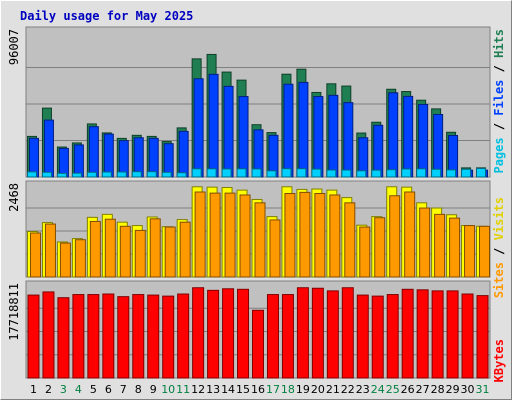 This screenshot has height=400, width=512. What do you see at coordinates (168, 389) in the screenshot?
I see `day-label-10: 10` at bounding box center [168, 389].